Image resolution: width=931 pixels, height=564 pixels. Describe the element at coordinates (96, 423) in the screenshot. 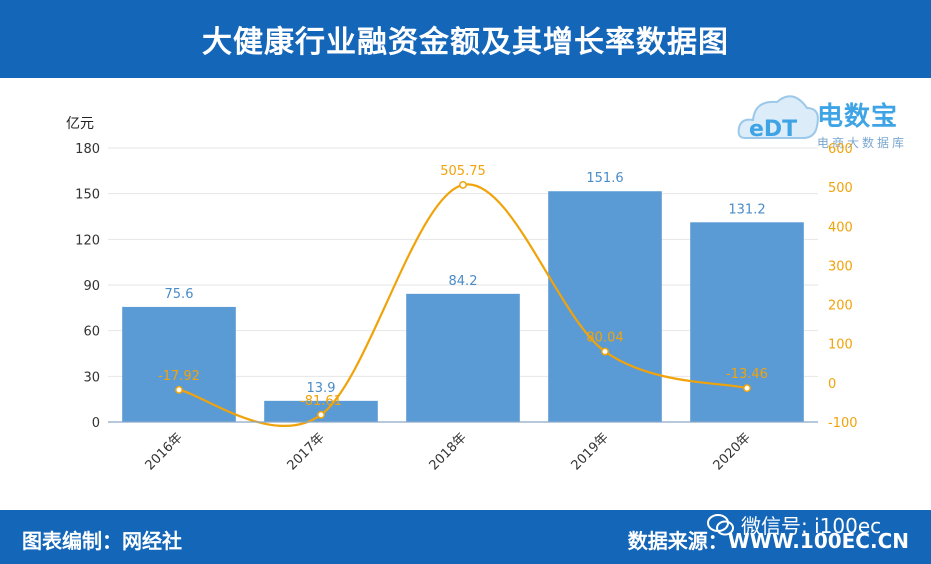

I see `y-left-tick-label: 0` at that location.